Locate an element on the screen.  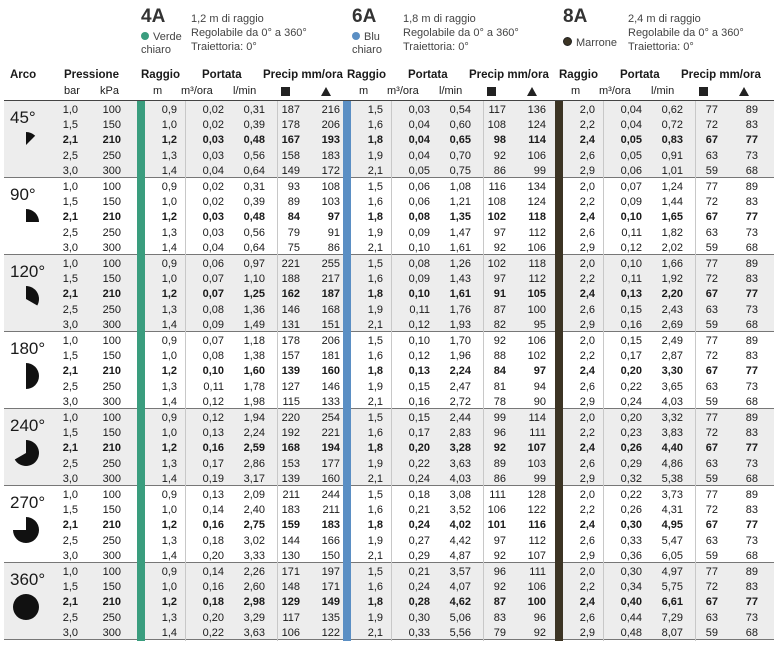
cell-bar: 2,1 is located at coordinates (70, 448).